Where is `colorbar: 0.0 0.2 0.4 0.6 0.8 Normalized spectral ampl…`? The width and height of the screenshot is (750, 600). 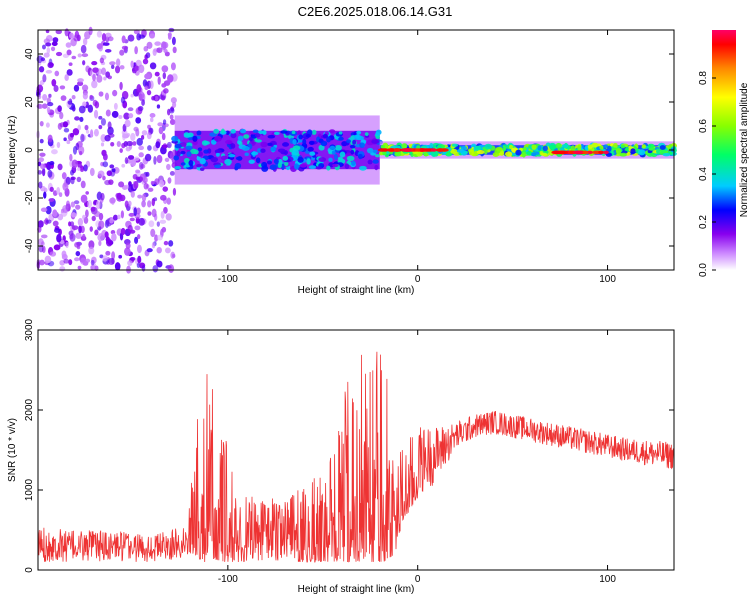 colorbar: 0.0 0.2 0.4 0.6 0.8 Normalized spectral ampl… is located at coordinates (724, 153).